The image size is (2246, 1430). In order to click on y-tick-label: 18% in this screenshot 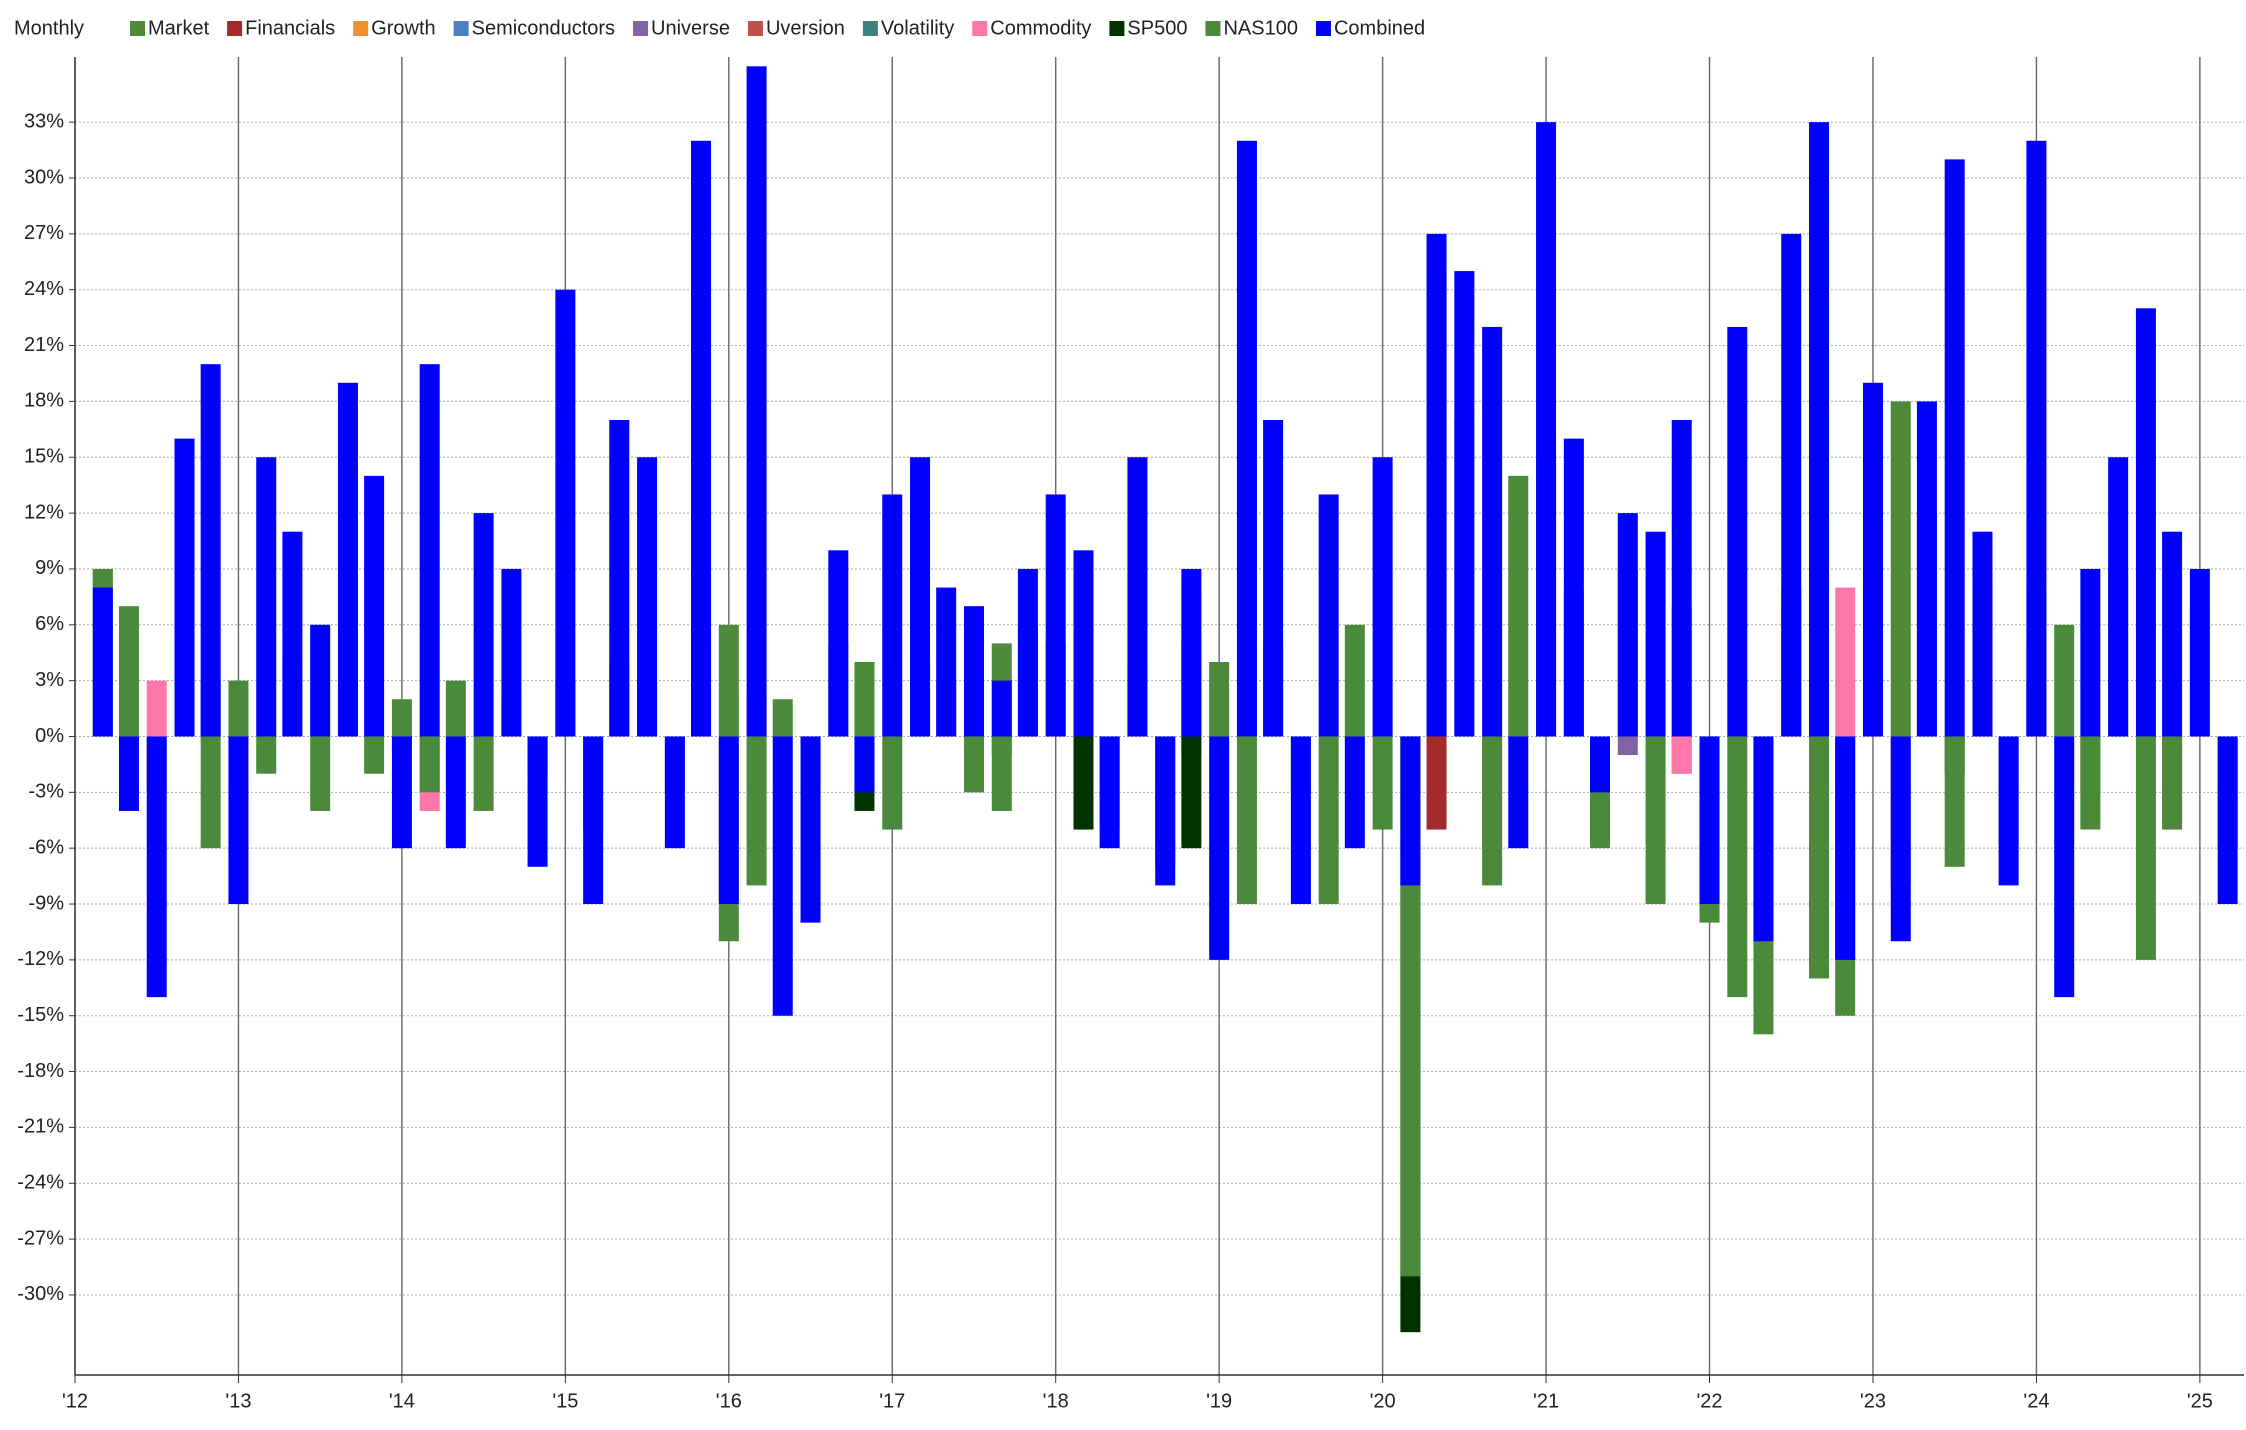, I will do `click(44, 401)`.